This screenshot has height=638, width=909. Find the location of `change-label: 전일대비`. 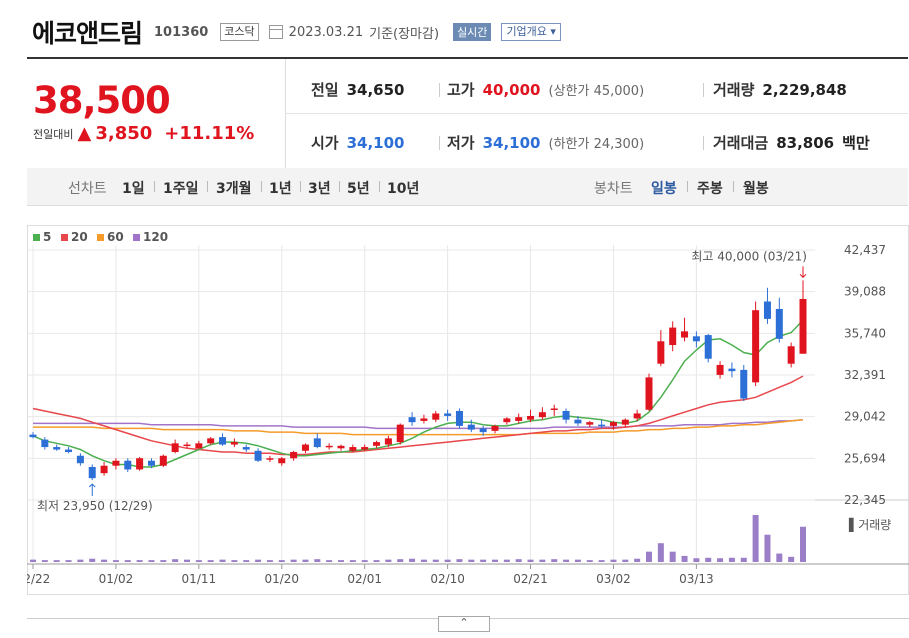

change-label: 전일대비 is located at coordinates (53, 134).